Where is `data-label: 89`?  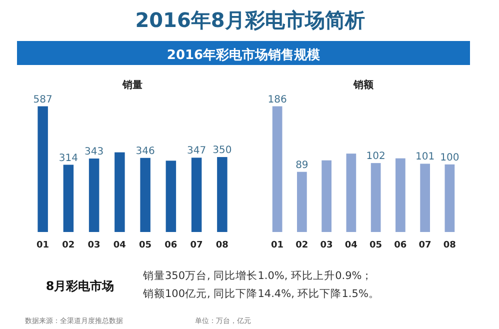 data-label: 89 is located at coordinates (302, 165).